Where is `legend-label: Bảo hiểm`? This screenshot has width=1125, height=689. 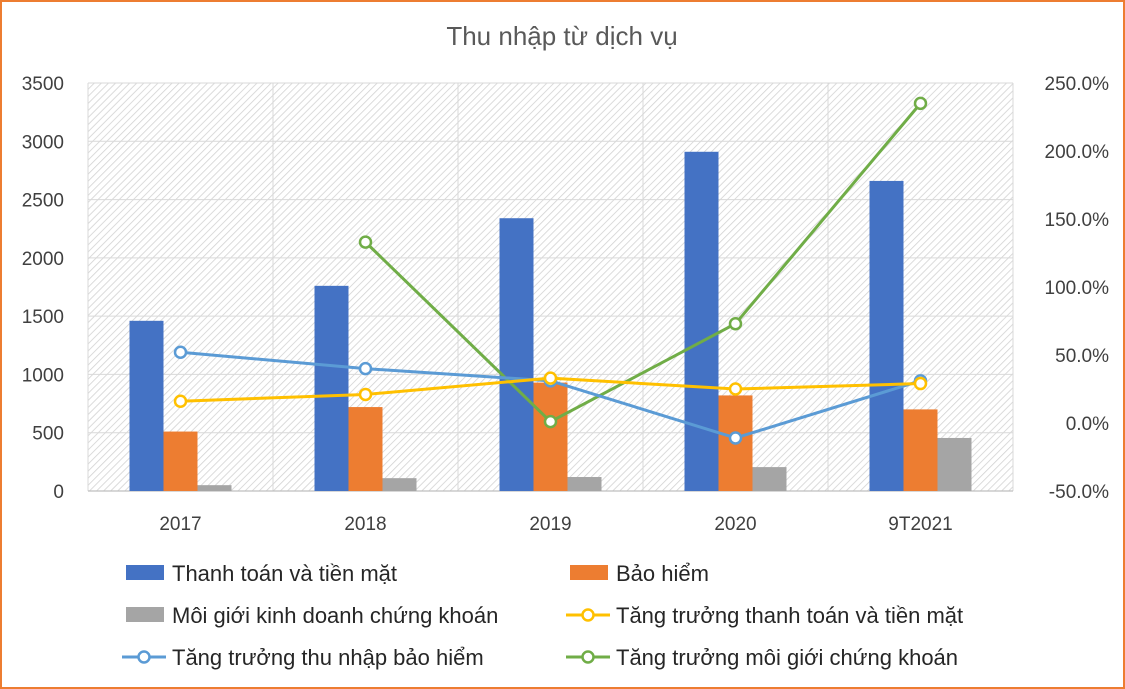 legend-label: Bảo hiểm is located at coordinates (662, 573).